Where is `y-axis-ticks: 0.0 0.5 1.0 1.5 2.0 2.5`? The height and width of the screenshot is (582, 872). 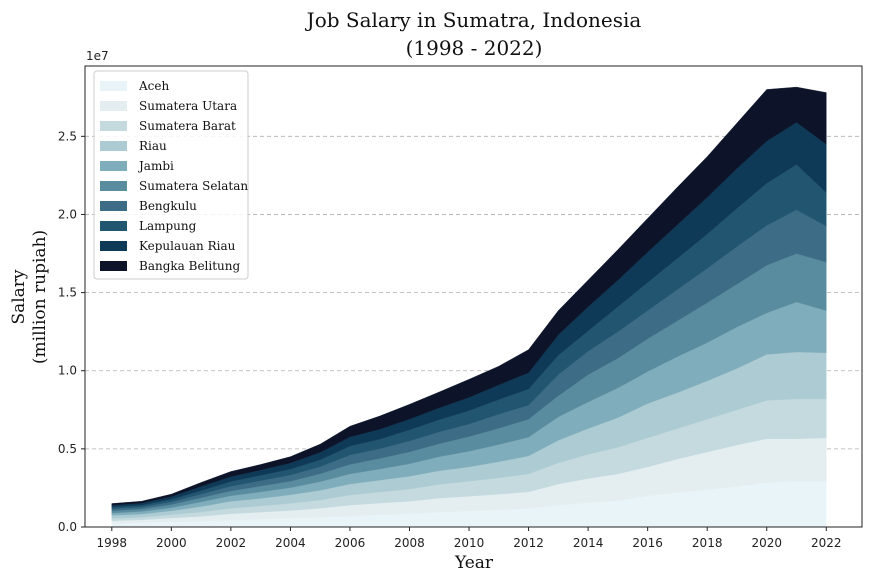
y-axis-ticks: 0.0 0.5 1.0 1.5 2.0 2.5 is located at coordinates (71, 331).